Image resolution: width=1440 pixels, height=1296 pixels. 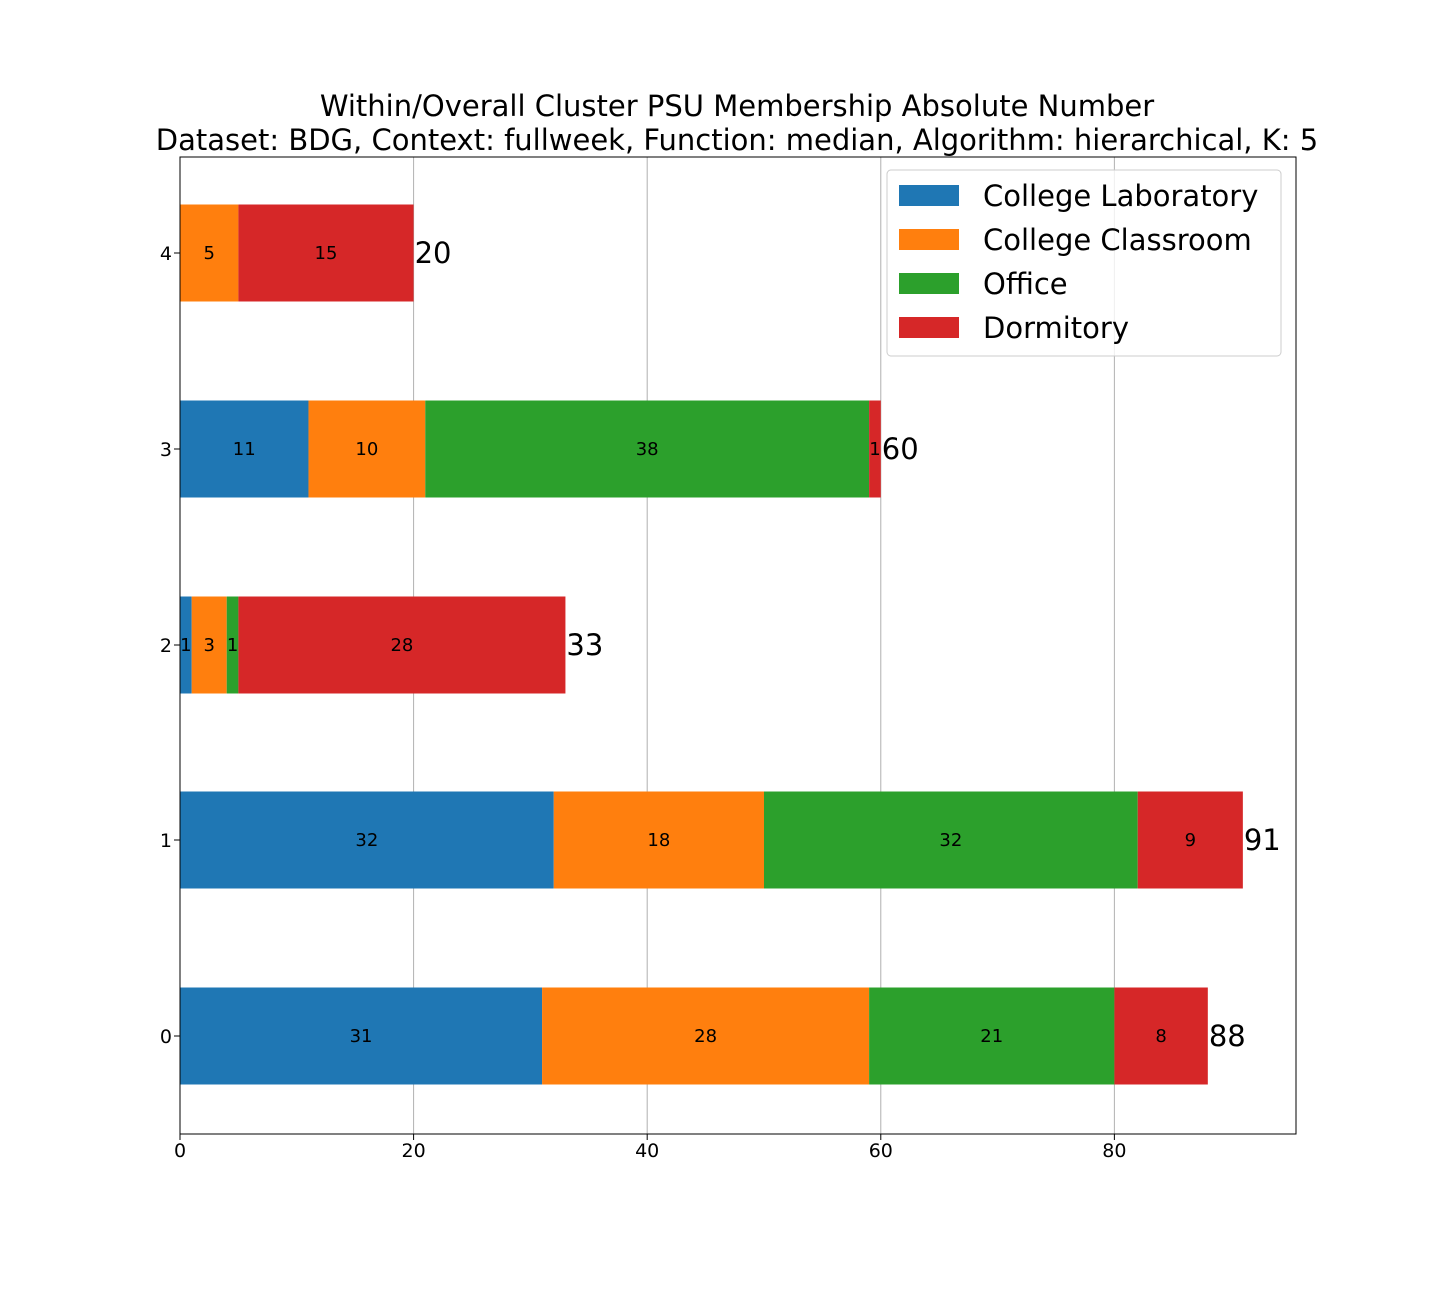 What do you see at coordinates (881, 1151) in the screenshot?
I see `x-tick-label: 60` at bounding box center [881, 1151].